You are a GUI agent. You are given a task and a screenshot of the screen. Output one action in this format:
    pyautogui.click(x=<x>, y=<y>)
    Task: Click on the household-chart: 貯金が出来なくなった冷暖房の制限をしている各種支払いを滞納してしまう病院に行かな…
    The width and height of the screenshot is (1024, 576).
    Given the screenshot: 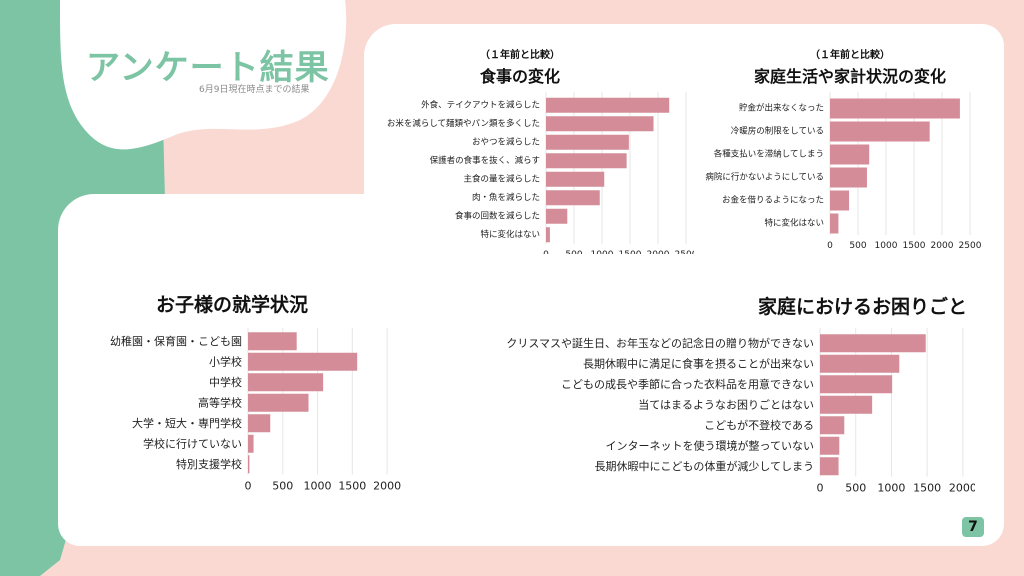 What is the action you would take?
    pyautogui.click(x=843, y=171)
    